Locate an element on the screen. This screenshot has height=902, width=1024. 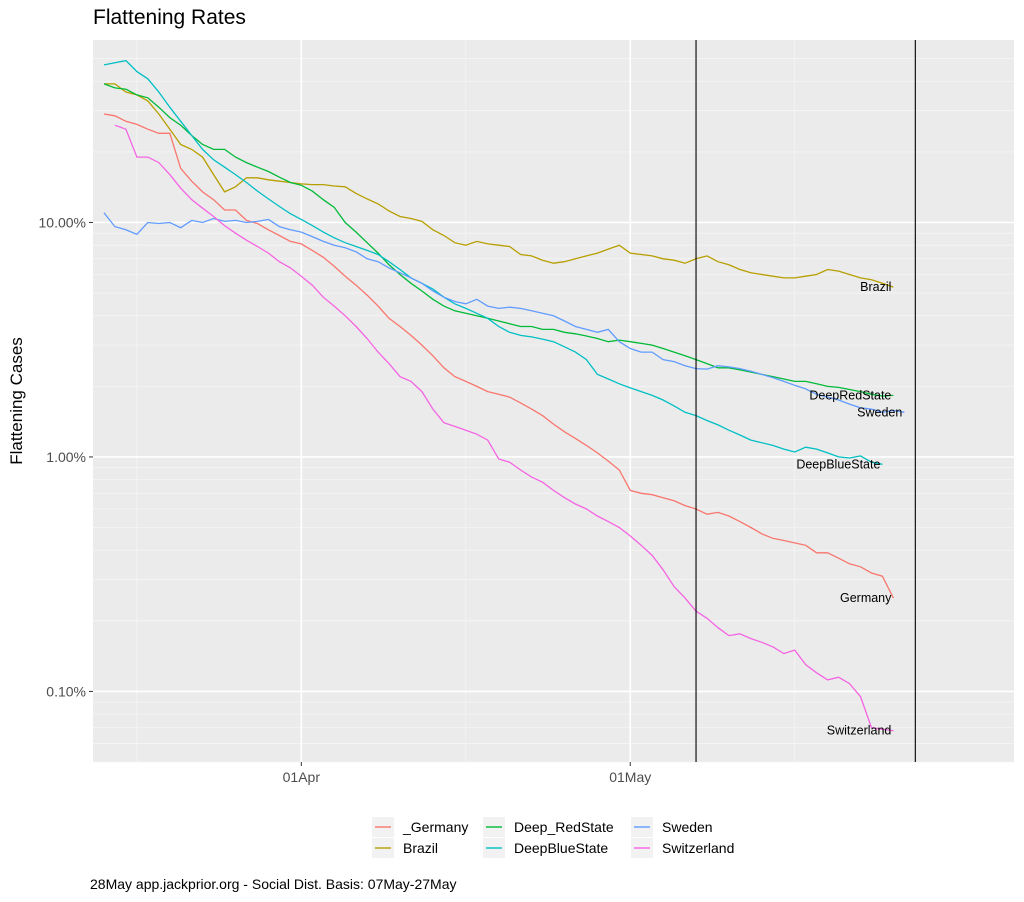
legend-label: Deep_RedState is located at coordinates (564, 827).